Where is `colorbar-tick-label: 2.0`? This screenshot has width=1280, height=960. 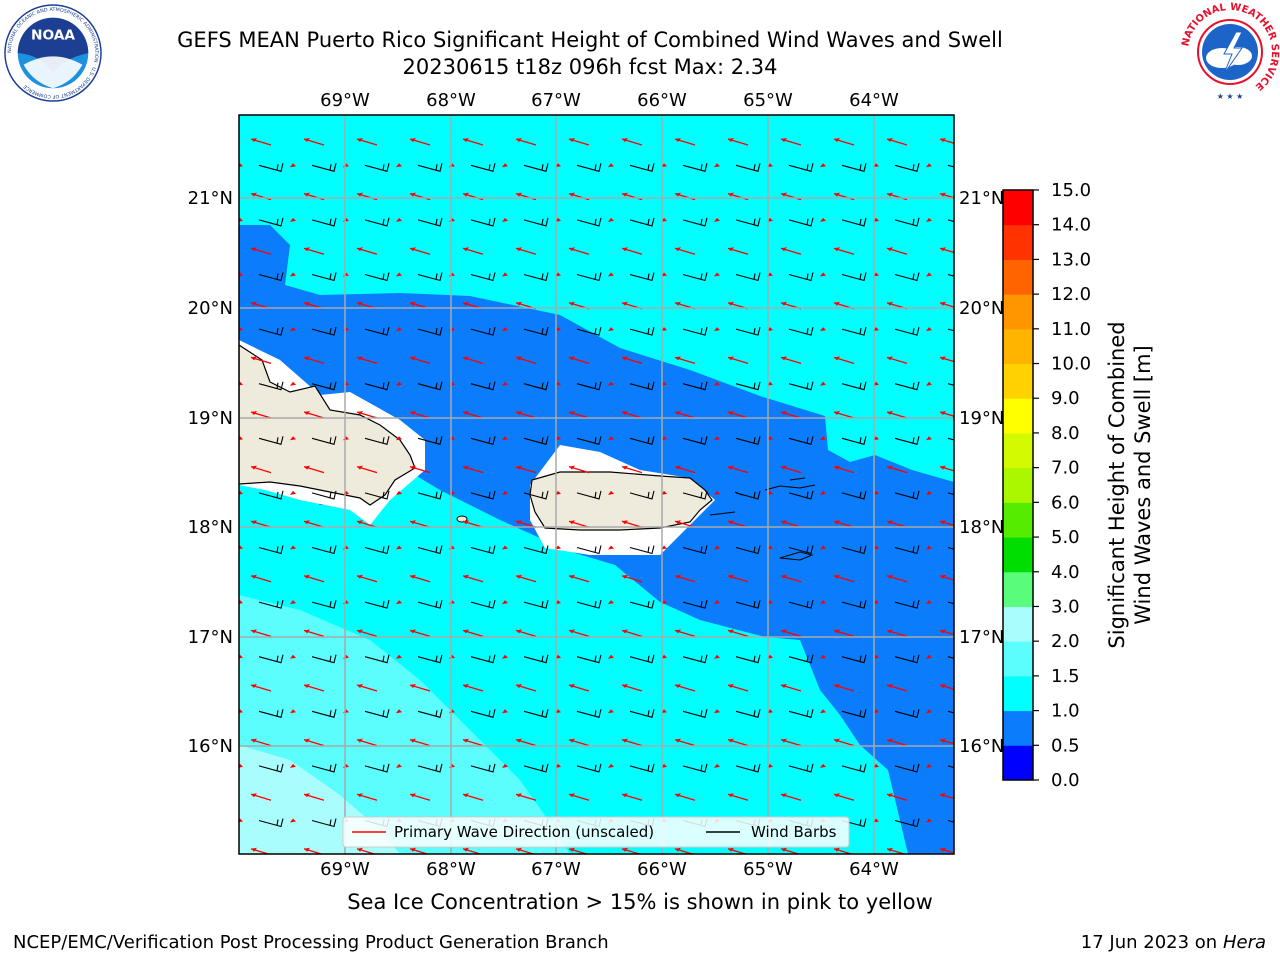 colorbar-tick-label: 2.0 is located at coordinates (1065, 641).